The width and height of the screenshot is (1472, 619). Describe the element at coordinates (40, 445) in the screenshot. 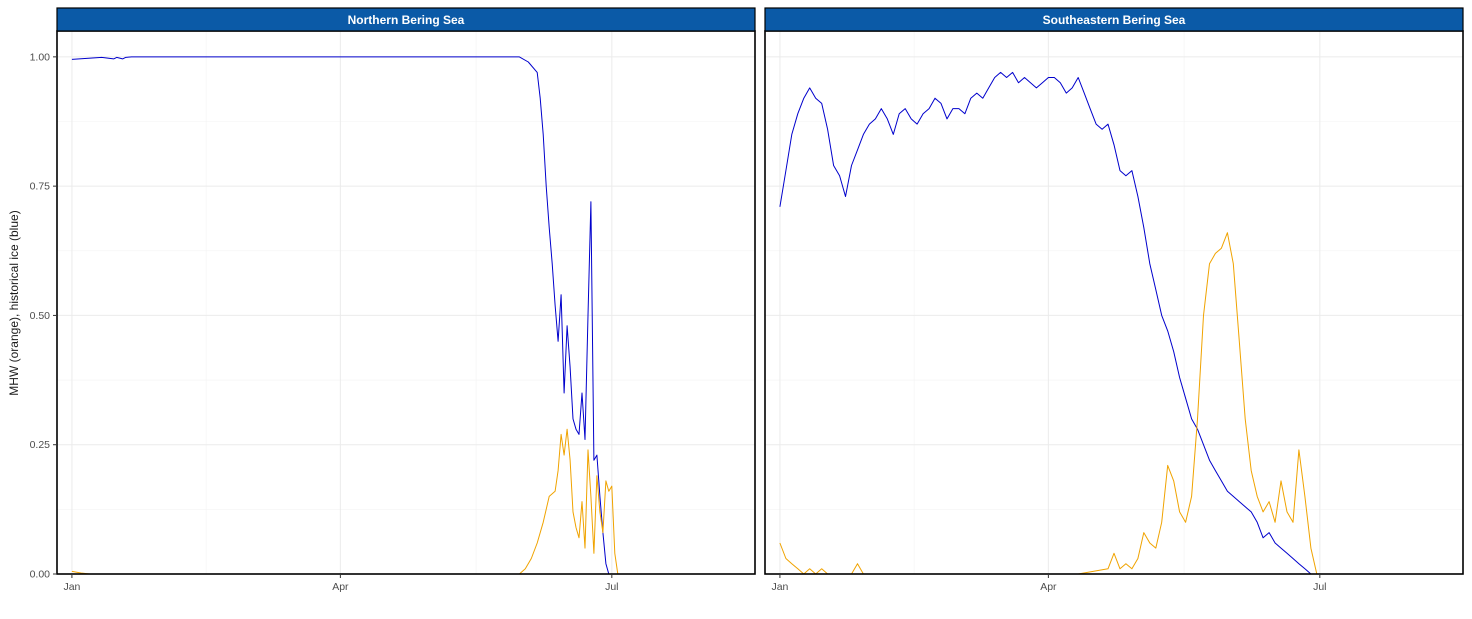

I see `y-tick-label: 0.25` at that location.